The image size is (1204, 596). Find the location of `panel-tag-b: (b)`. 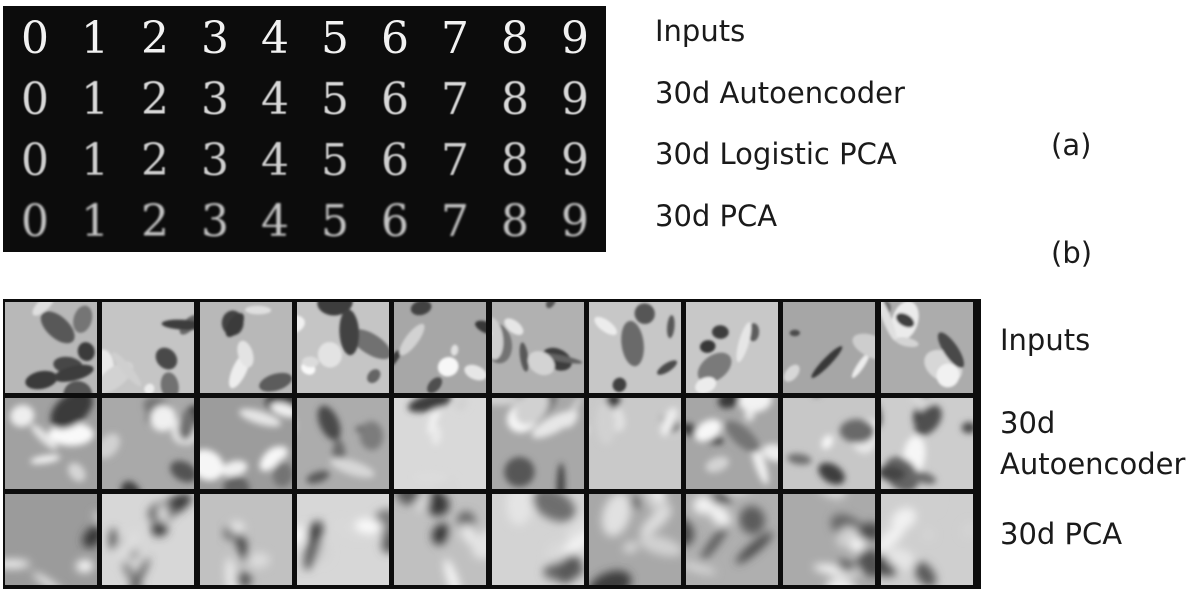

panel-tag-b: (b) is located at coordinates (1072, 253).